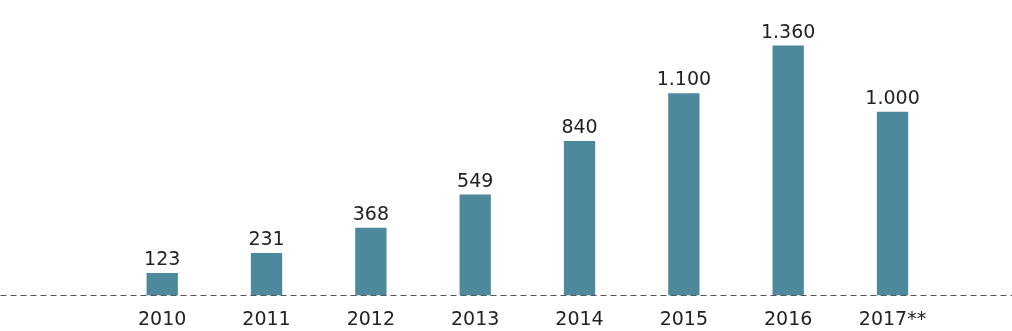 This screenshot has height=331, width=1012. I want to click on x-tick-label: 2011, so click(266, 317).